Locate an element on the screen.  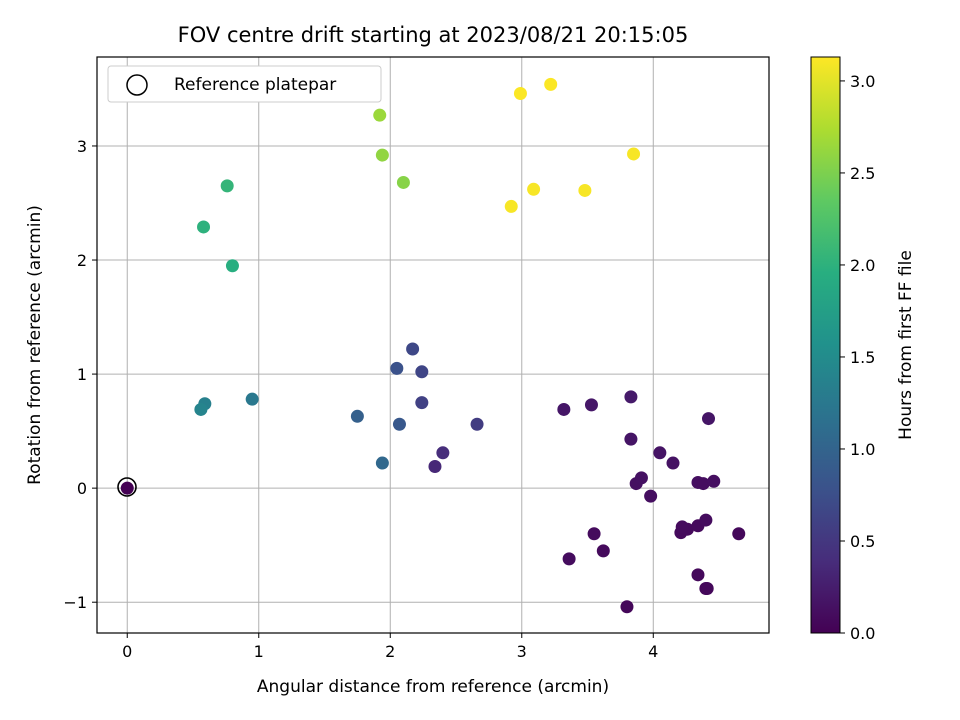
x-tick-label: 3 is located at coordinates (522, 651).